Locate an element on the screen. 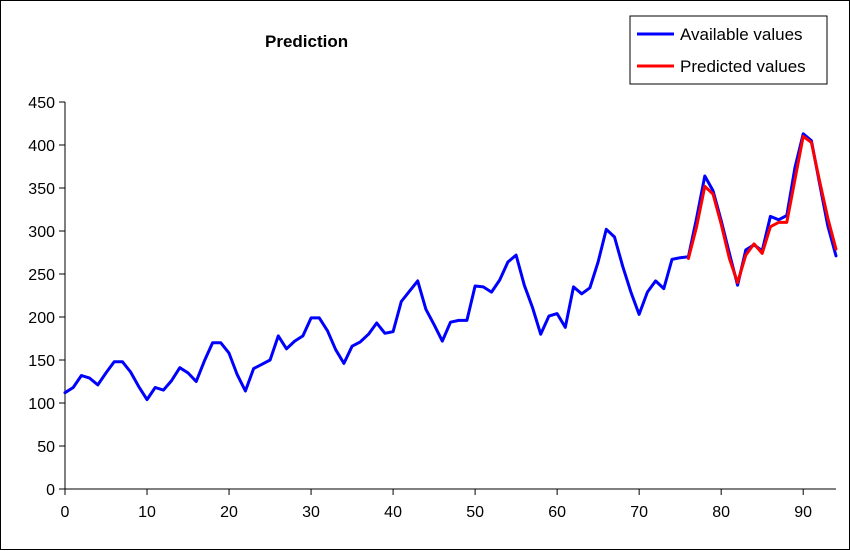 The width and height of the screenshot is (850, 551). y-tick-label: 100 is located at coordinates (41, 404).